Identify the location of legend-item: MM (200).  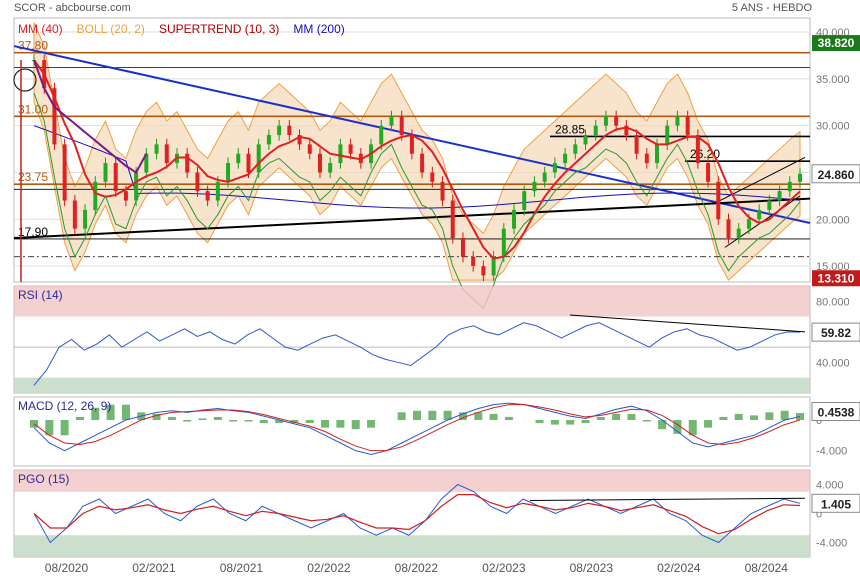
(318, 29).